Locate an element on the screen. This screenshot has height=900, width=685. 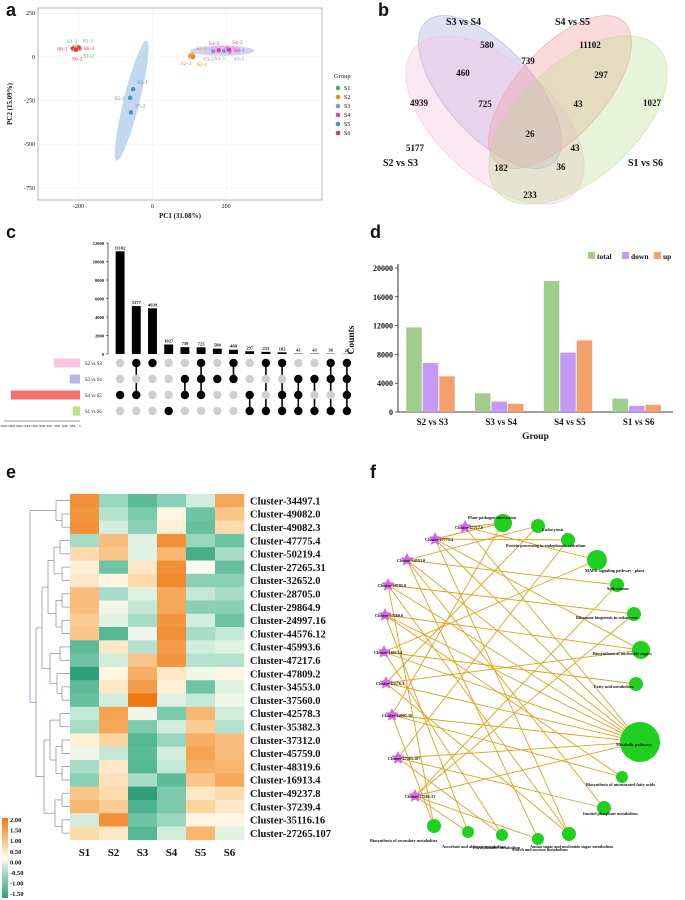
venn-region-value: 26 is located at coordinates (531, 134).